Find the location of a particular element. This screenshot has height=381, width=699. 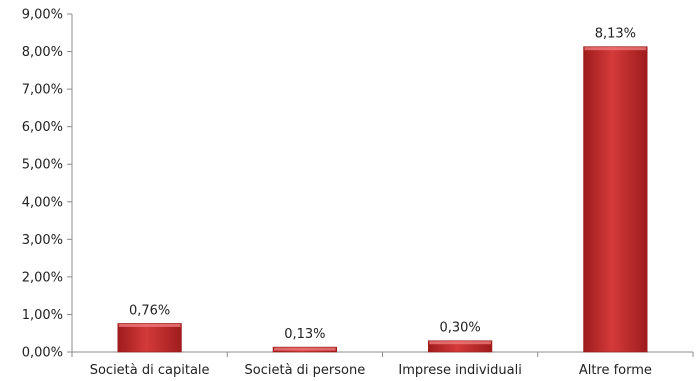

data-label: 0,30% is located at coordinates (459, 328).